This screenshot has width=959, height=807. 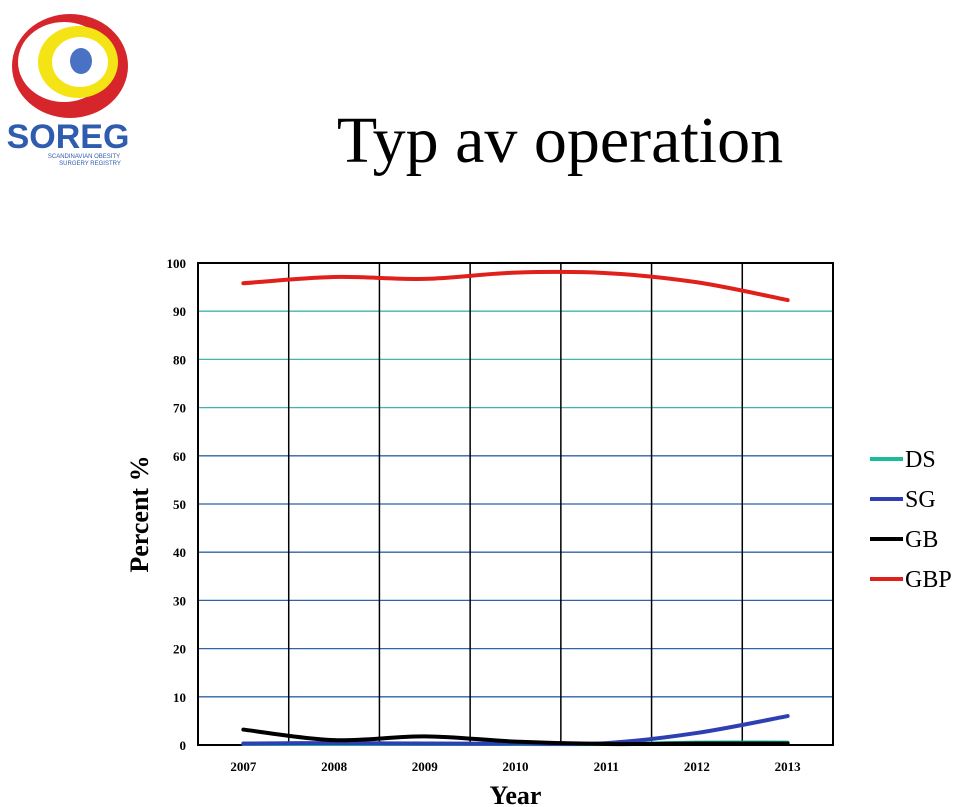 What do you see at coordinates (179, 600) in the screenshot?
I see `y-tick-30: 30` at bounding box center [179, 600].